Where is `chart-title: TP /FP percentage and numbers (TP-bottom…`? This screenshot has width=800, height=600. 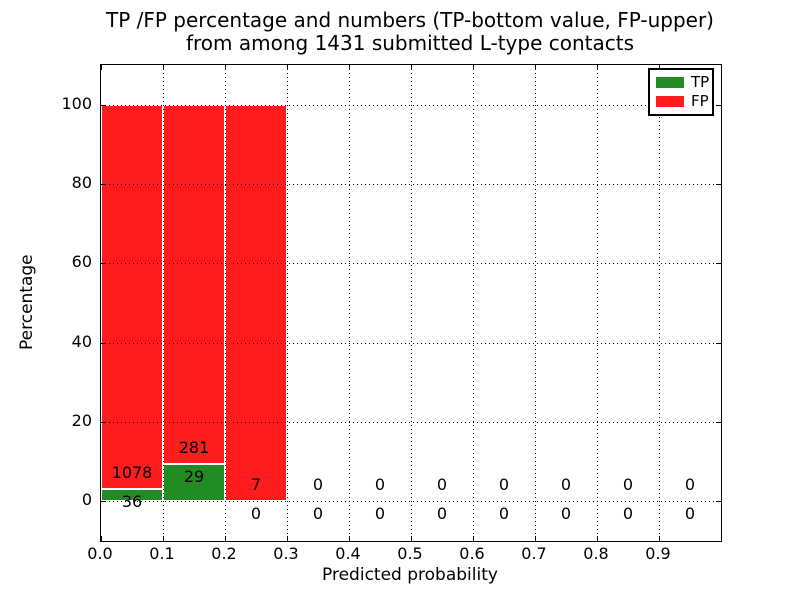
chart-title: TP /FP percentage and numbers (TP-bottom… is located at coordinates (410, 32).